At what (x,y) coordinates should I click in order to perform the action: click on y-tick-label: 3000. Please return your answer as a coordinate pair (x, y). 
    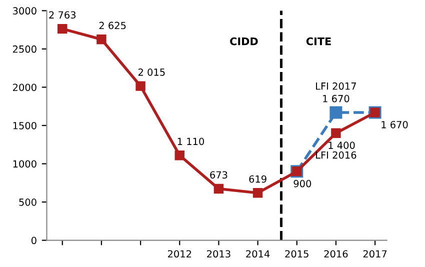
    Looking at the image, I should click on (24, 11).